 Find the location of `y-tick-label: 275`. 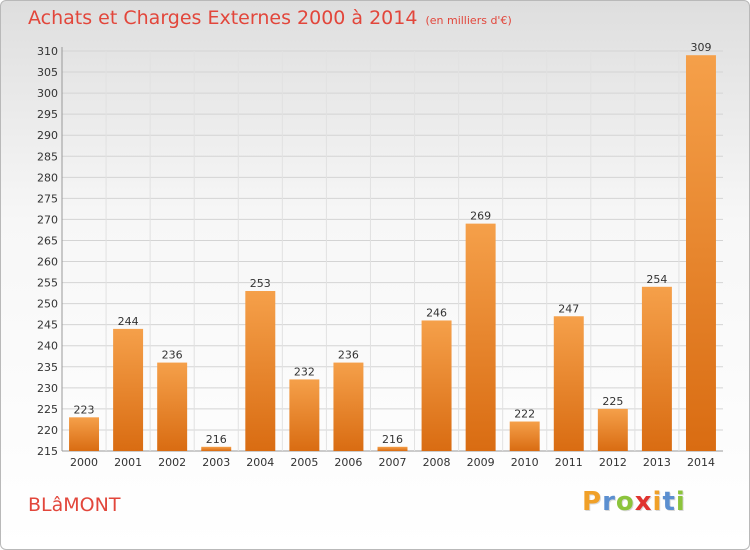

y-tick-label: 275 is located at coordinates (47, 198).